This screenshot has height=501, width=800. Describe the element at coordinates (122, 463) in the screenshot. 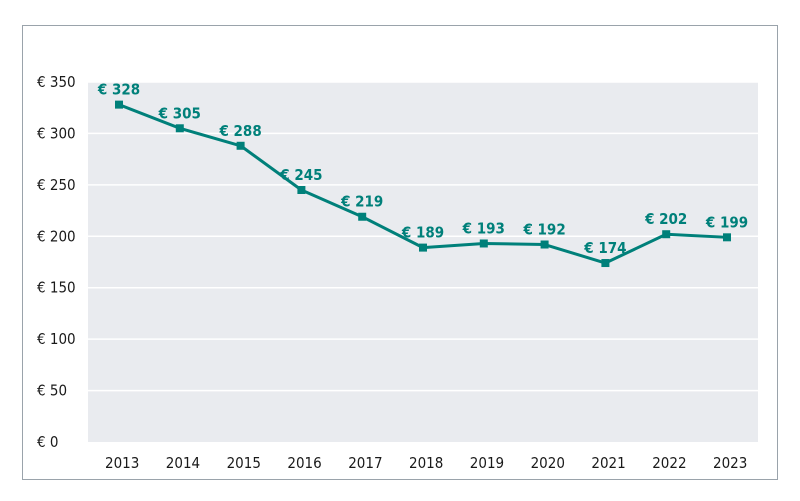

I see `x-tick-label: 2013` at that location.